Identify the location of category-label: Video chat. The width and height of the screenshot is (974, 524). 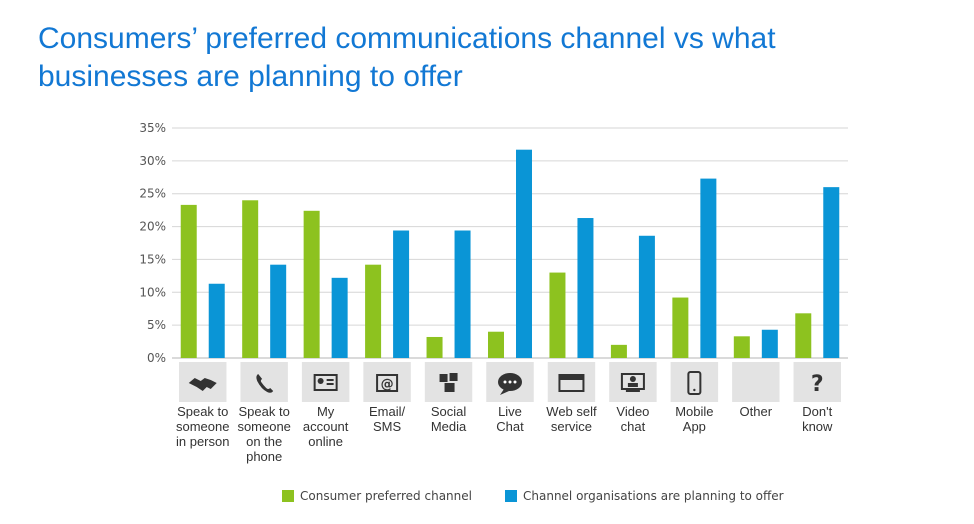
(632, 419).